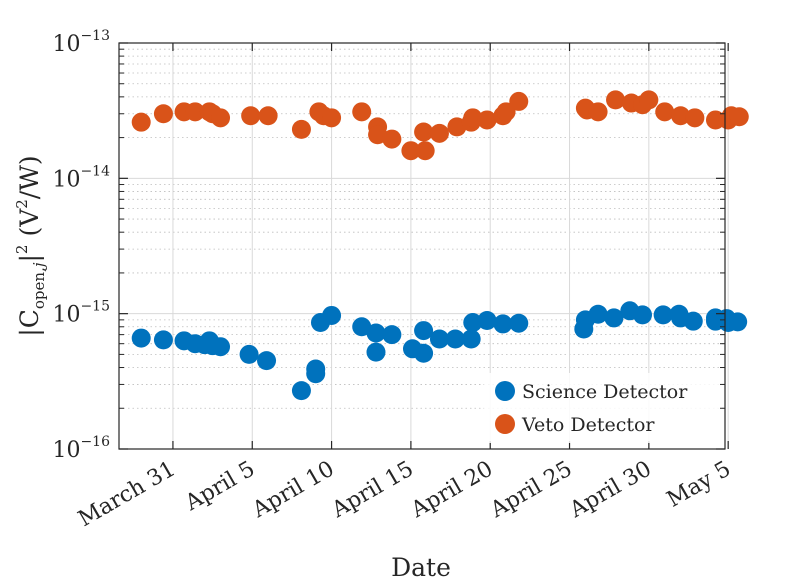 The width and height of the screenshot is (793, 588). What do you see at coordinates (588, 425) in the screenshot?
I see `legend-label-veto: Veto Detector` at bounding box center [588, 425].